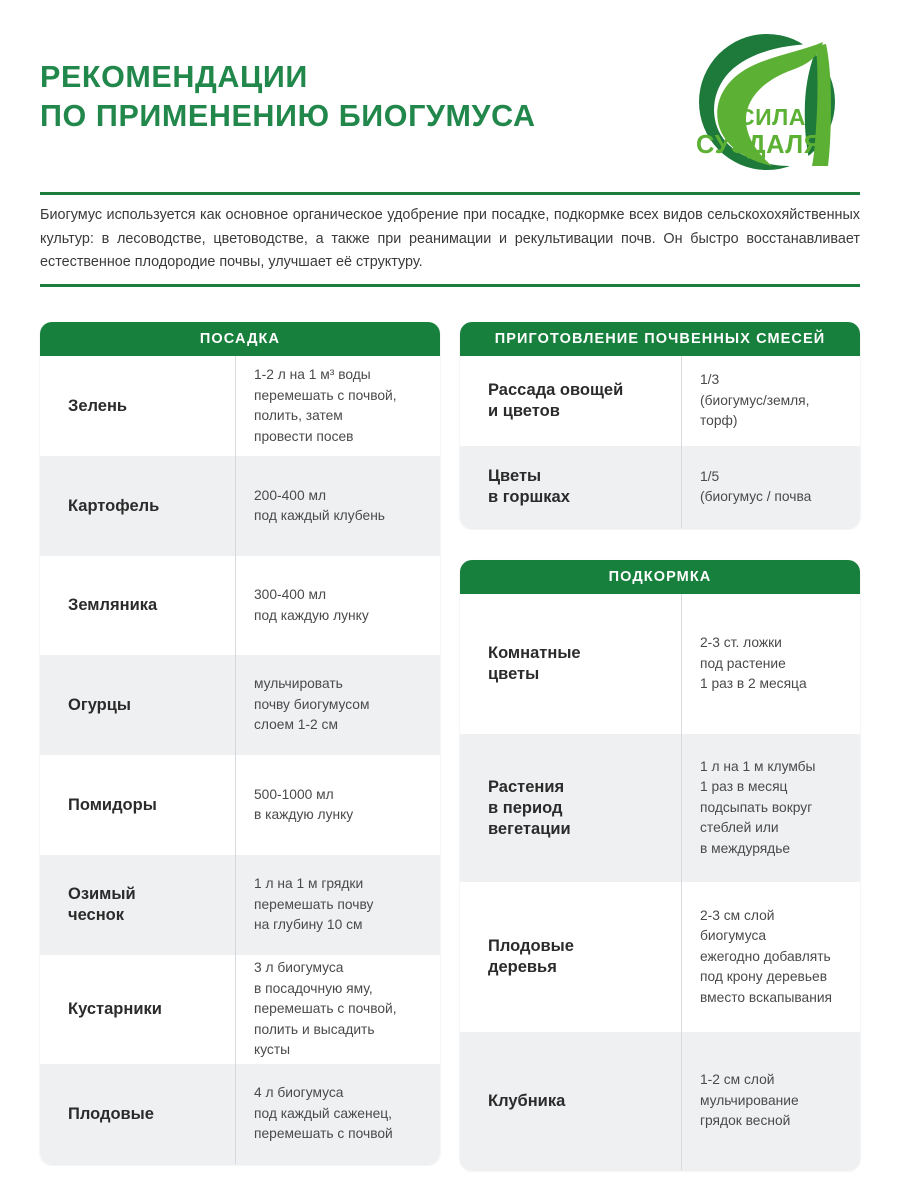  Describe the element at coordinates (138, 1009) in the screenshot. I see `table-cell-crop-name: Кустарники` at that location.